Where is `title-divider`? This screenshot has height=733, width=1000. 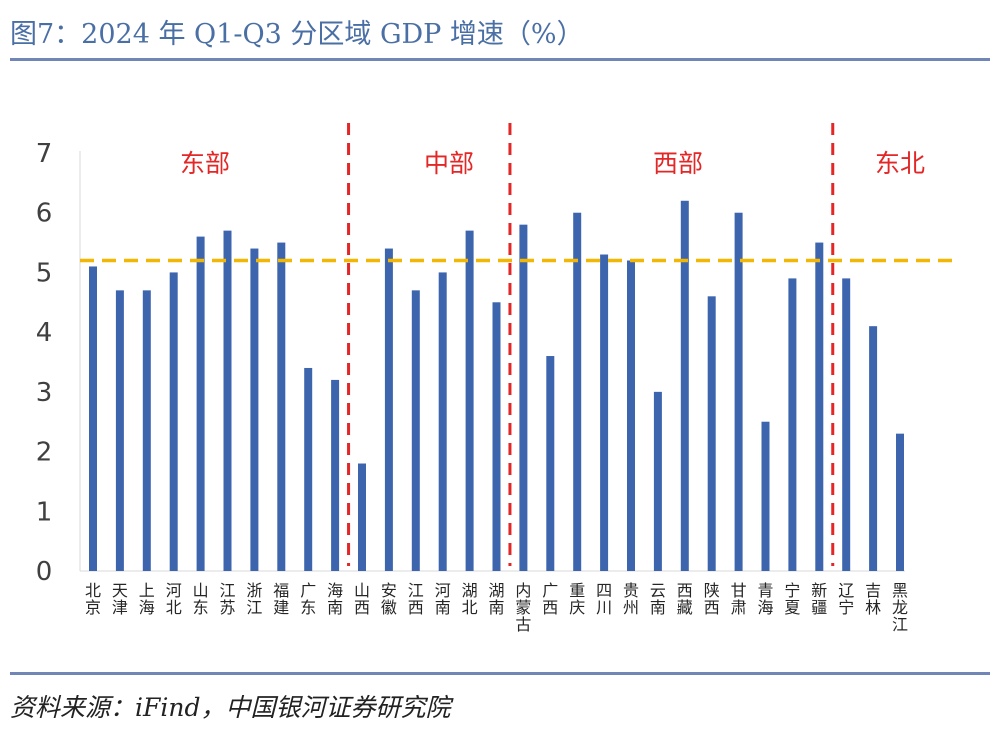 title-divider is located at coordinates (500, 59).